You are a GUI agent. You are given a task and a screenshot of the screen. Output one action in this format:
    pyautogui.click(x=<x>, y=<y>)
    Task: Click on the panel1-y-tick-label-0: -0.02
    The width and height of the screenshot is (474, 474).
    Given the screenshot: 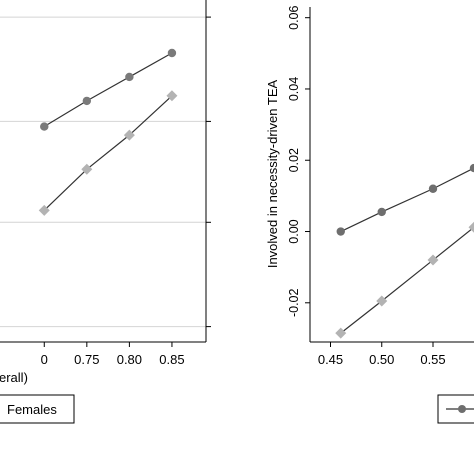 What is the action you would take?
    pyautogui.click(x=294, y=303)
    